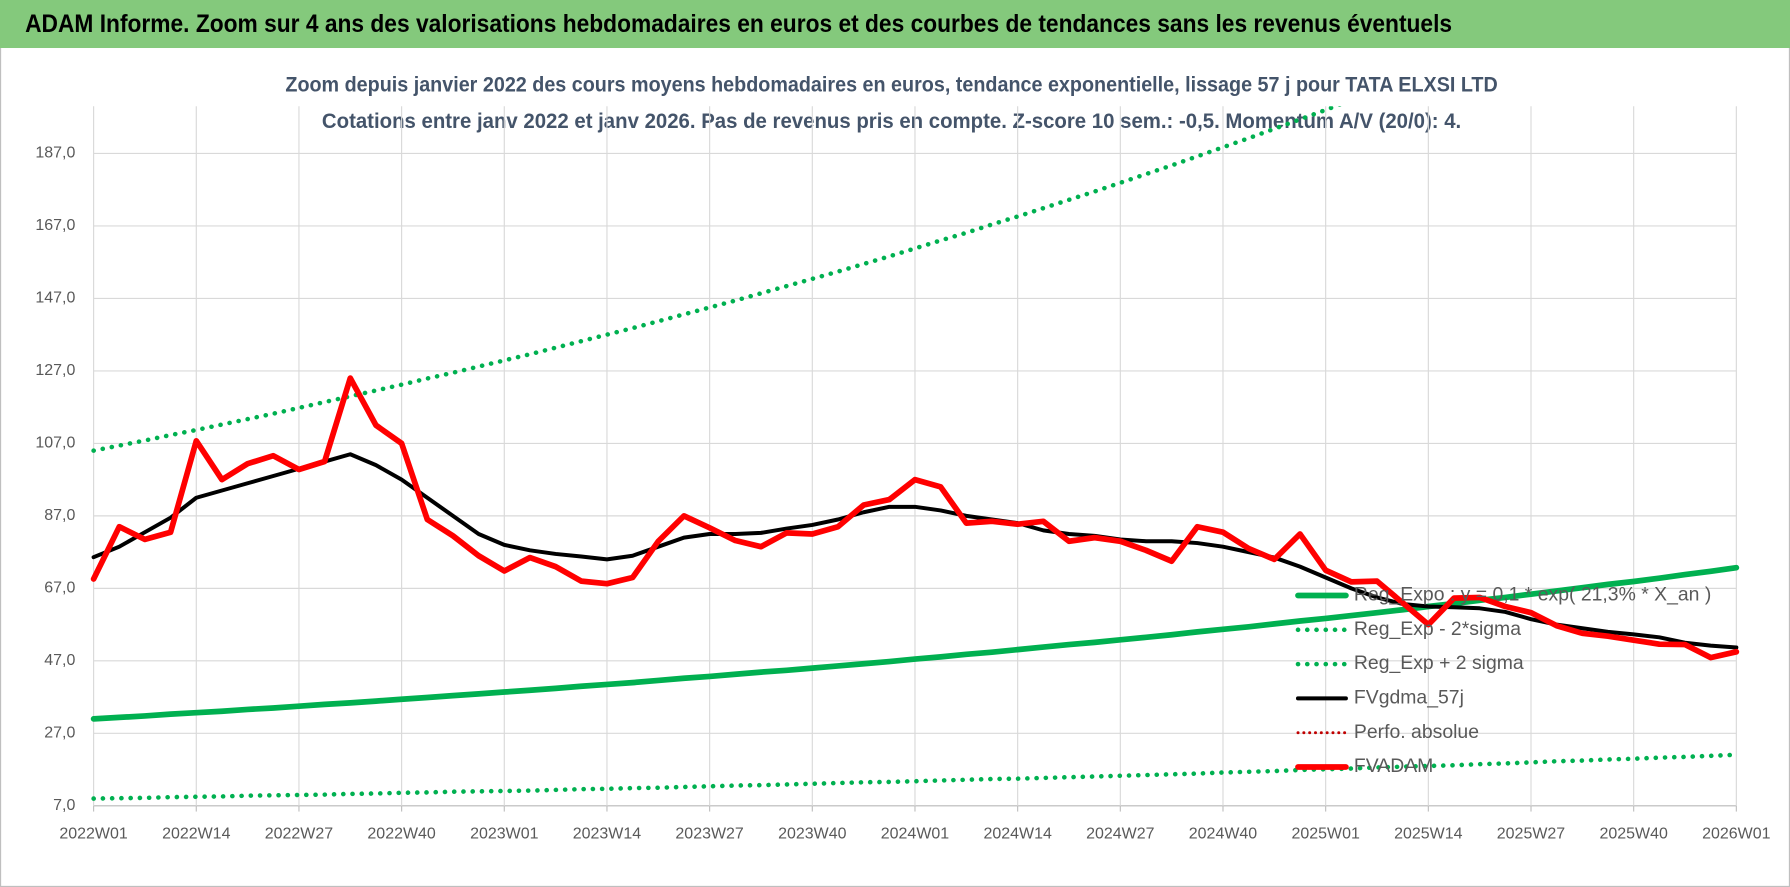 This screenshot has height=887, width=1790. What do you see at coordinates (1428, 834) in the screenshot?
I see `x-tick-label: 2025W14` at bounding box center [1428, 834].